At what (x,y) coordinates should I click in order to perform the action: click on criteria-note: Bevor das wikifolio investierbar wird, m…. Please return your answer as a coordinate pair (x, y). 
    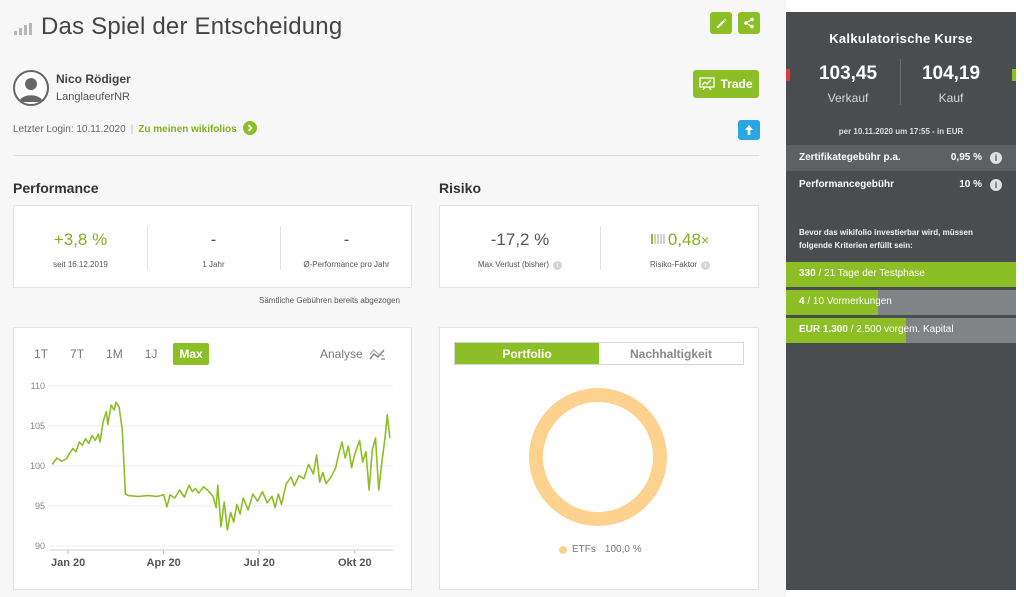
    Looking at the image, I should click on (886, 239).